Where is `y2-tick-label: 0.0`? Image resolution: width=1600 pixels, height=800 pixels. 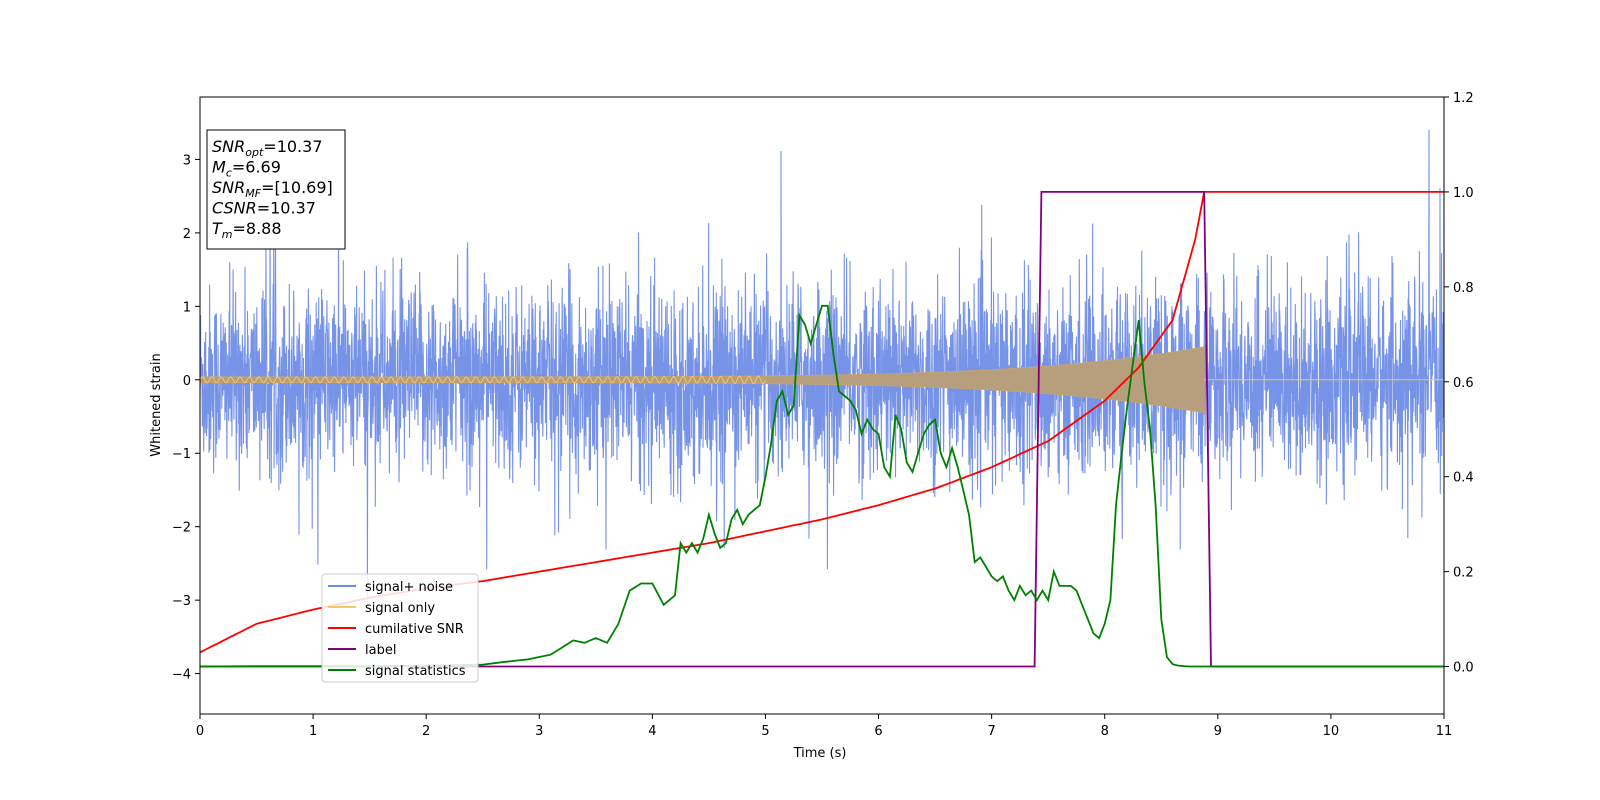
y2-tick-label: 0.0 is located at coordinates (1463, 668).